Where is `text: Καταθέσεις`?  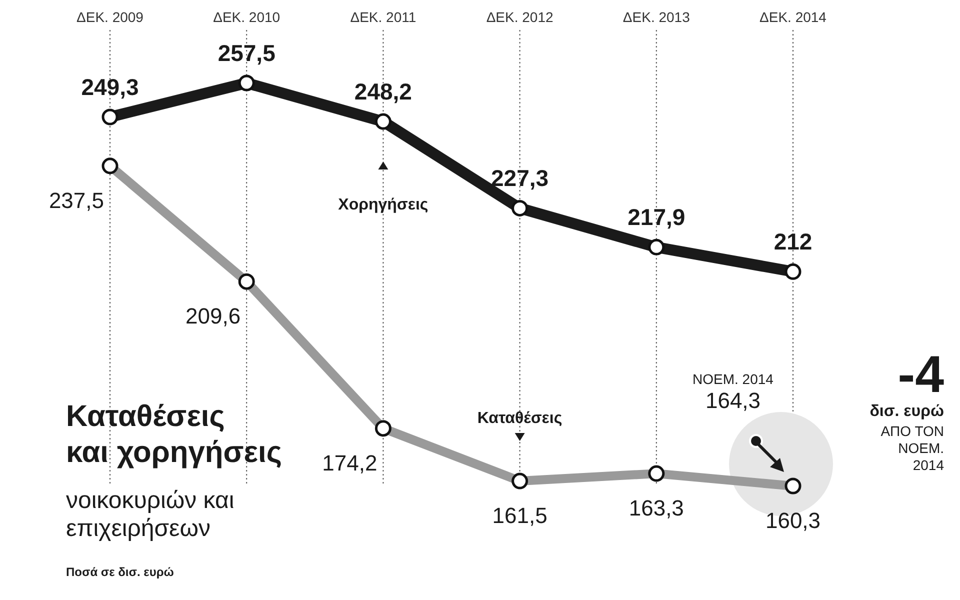
text: Καταθέσεις is located at coordinates (519, 419).